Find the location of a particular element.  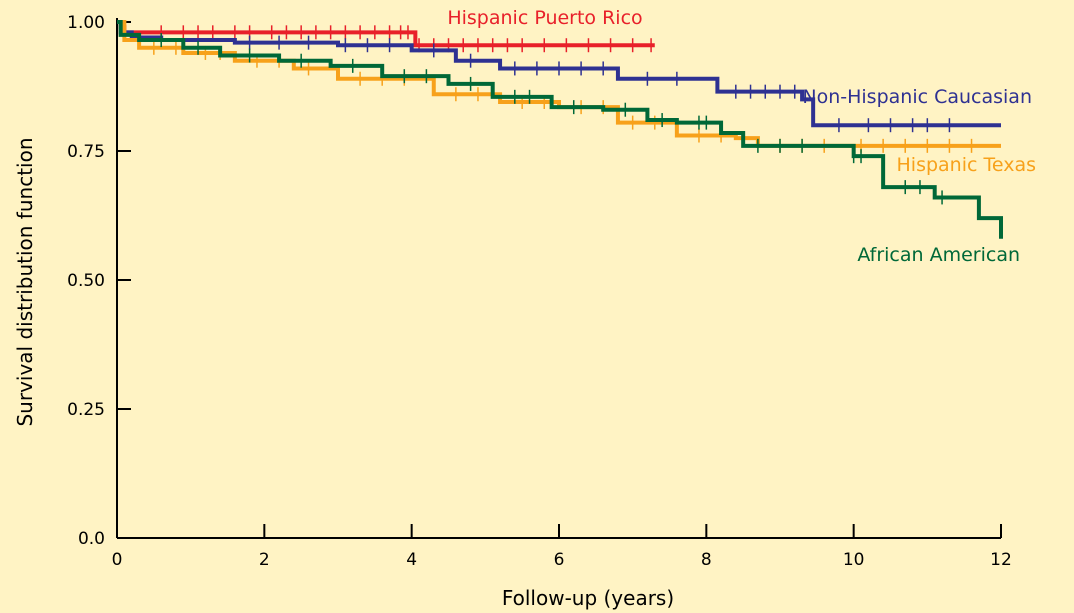

x-tick-label: 4 is located at coordinates (411, 560).